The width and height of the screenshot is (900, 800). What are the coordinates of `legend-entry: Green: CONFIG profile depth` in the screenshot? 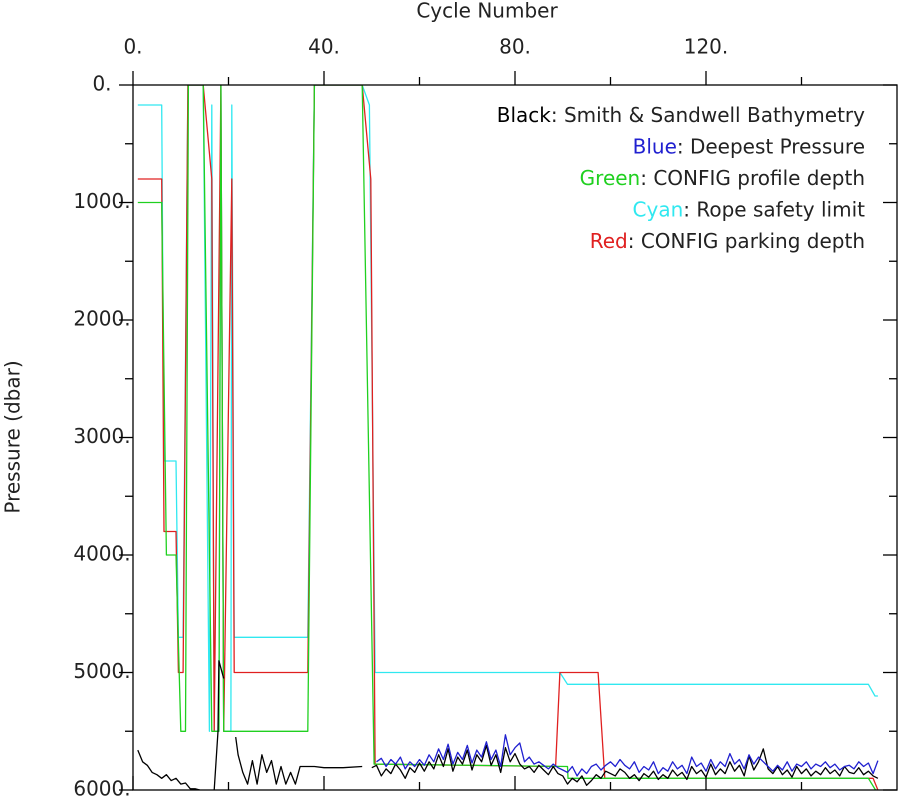 It's located at (722, 178).